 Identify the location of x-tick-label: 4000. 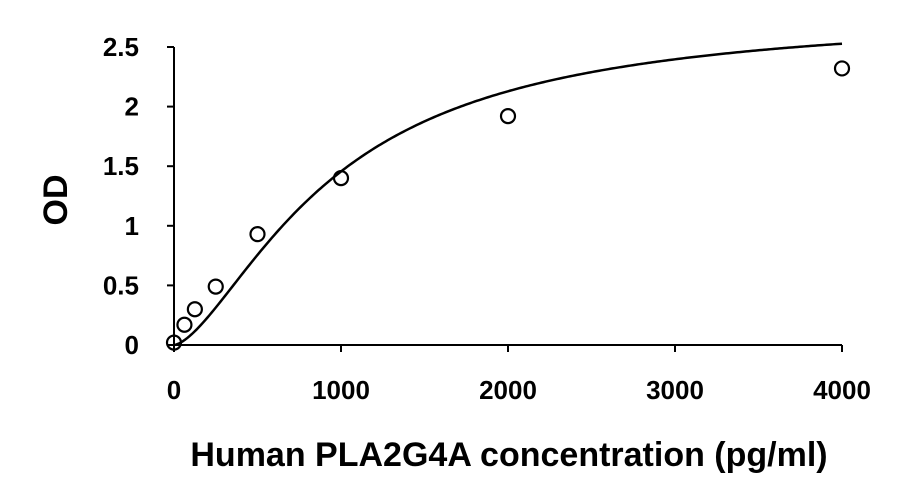
(842, 390).